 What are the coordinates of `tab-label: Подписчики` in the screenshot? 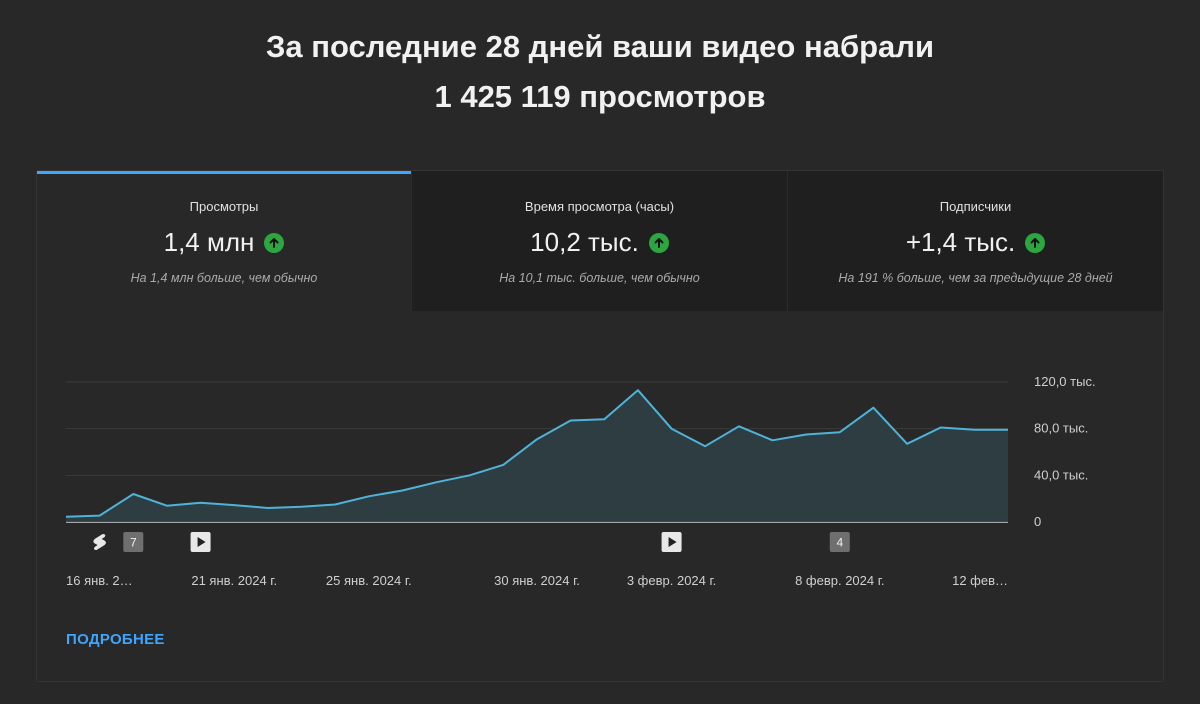 It's located at (975, 206).